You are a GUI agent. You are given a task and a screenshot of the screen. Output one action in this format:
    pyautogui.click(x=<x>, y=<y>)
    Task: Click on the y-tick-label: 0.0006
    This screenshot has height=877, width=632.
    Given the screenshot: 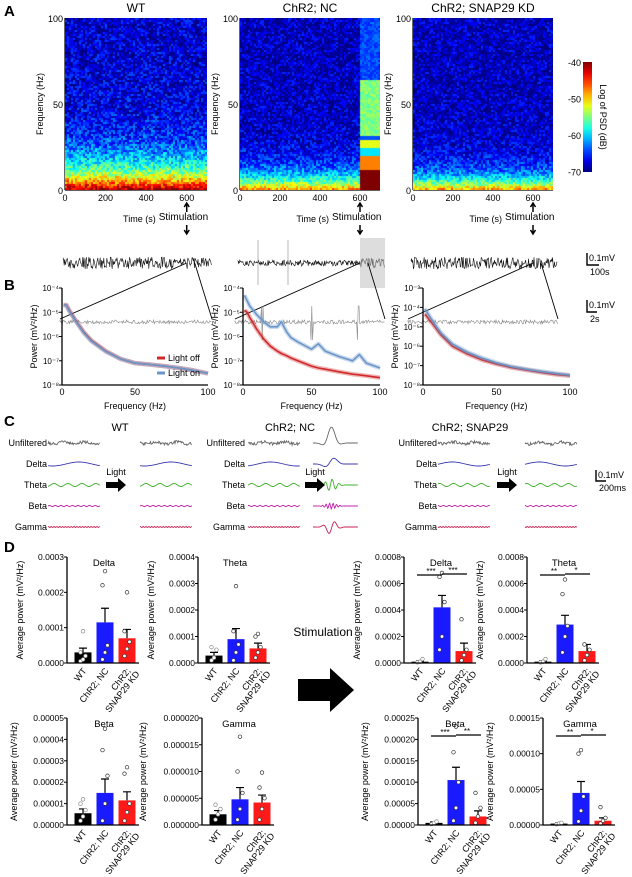 What is the action you would take?
    pyautogui.click(x=511, y=584)
    